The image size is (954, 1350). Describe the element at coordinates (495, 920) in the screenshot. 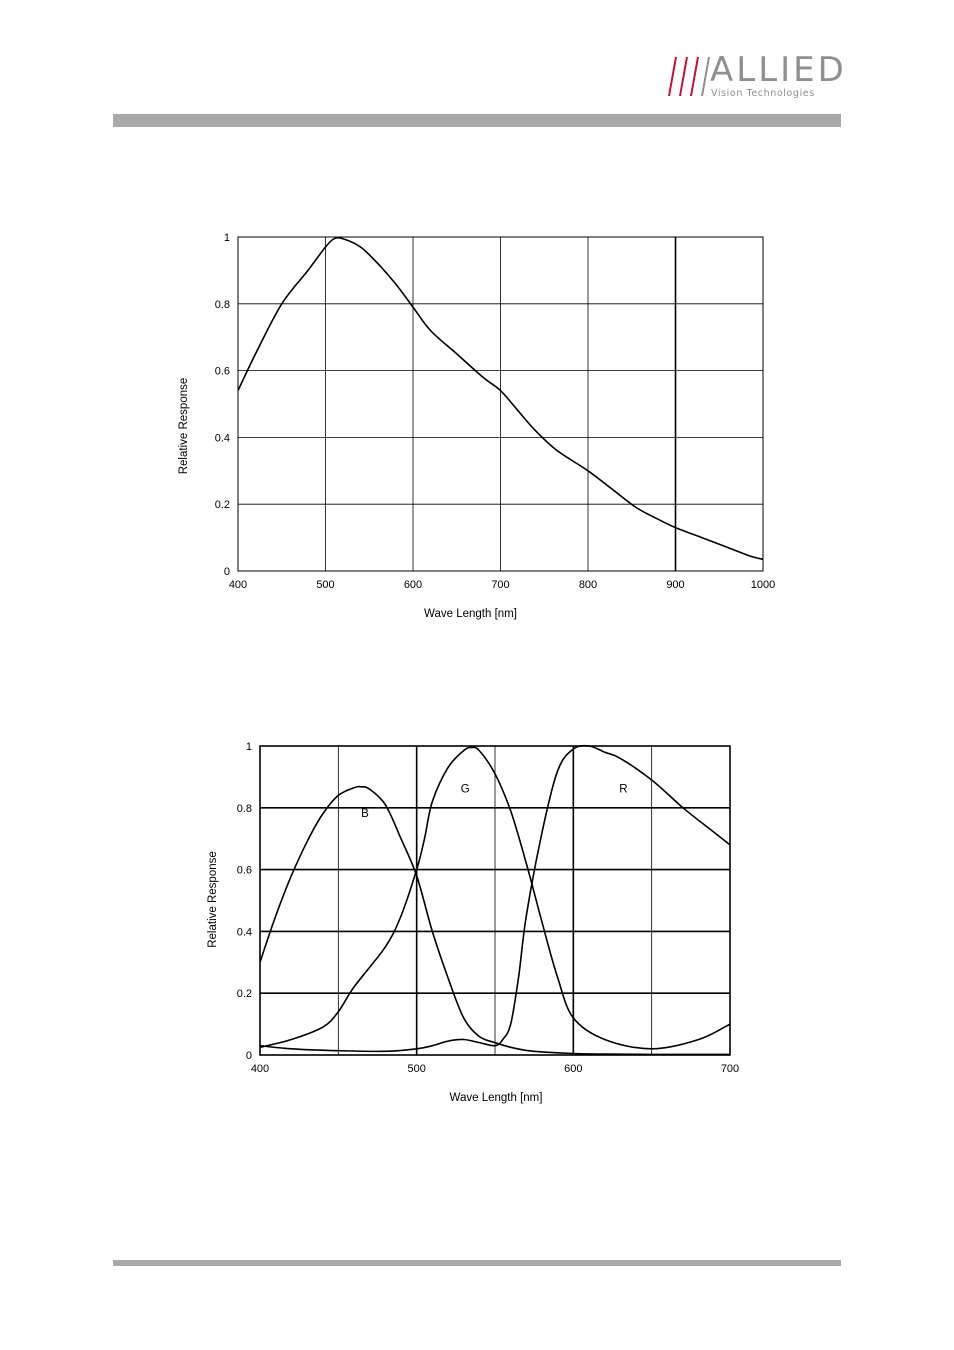

I see `series-line-b` at that location.